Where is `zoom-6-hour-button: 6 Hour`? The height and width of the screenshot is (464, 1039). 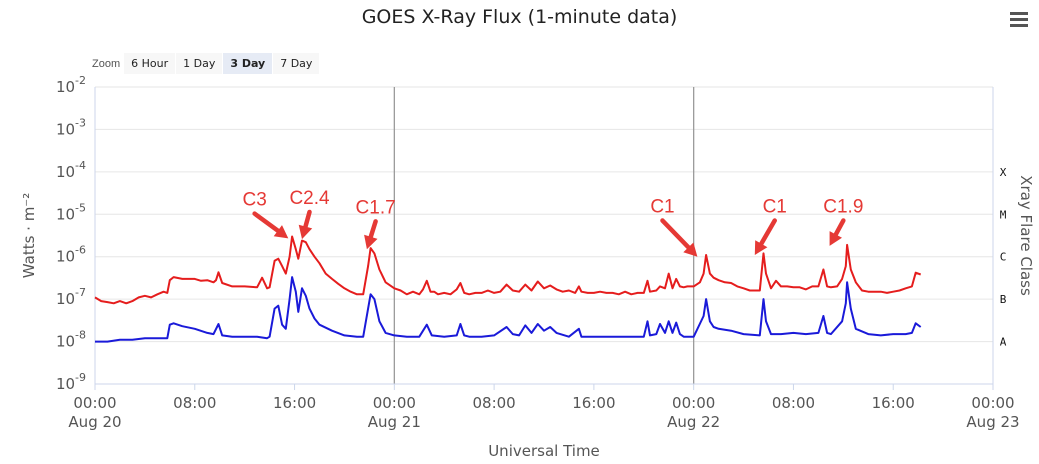 zoom-6-hour-button: 6 Hour is located at coordinates (150, 63).